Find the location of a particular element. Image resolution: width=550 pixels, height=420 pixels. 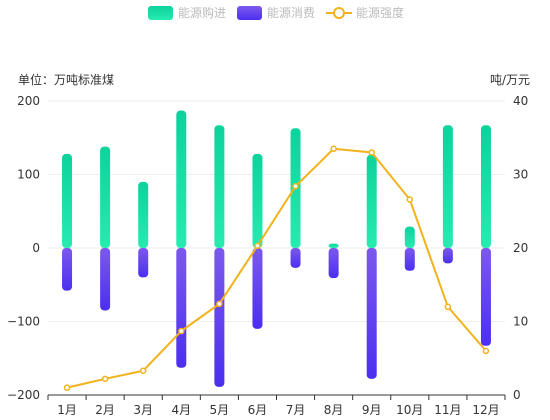

right-axis-tick-label: 40 is located at coordinates (520, 101).